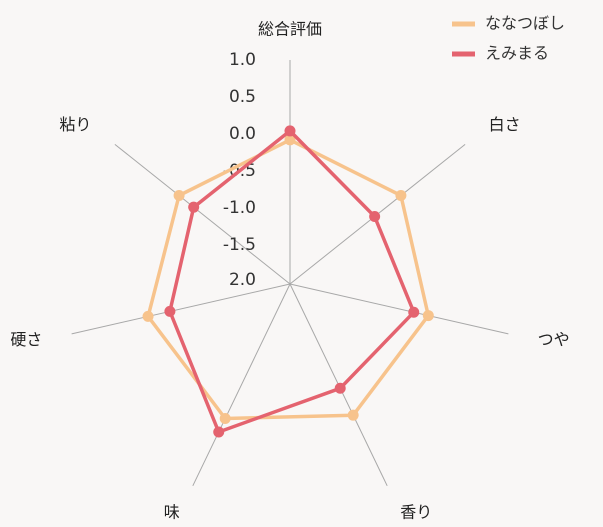 The image size is (603, 527). What do you see at coordinates (239, 208) in the screenshot?
I see `tick-label: -1.0` at bounding box center [239, 208].